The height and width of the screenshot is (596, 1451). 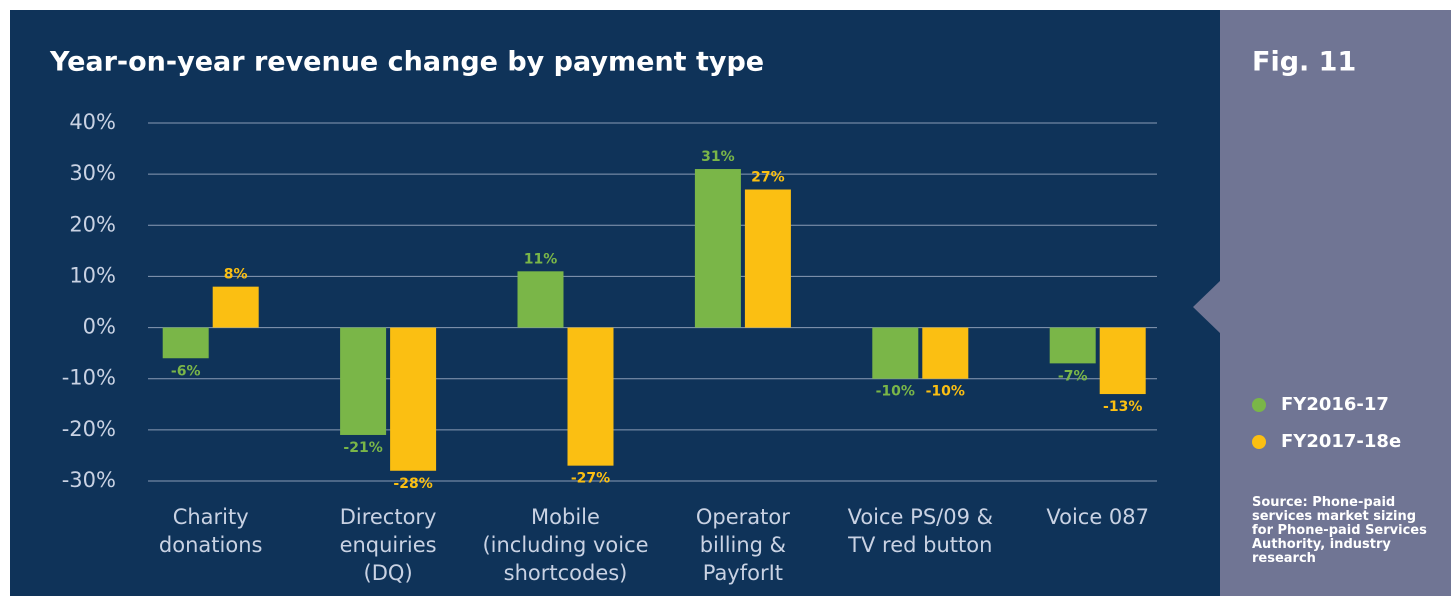 I want to click on y-tick-label: 0%, so click(x=99, y=327).